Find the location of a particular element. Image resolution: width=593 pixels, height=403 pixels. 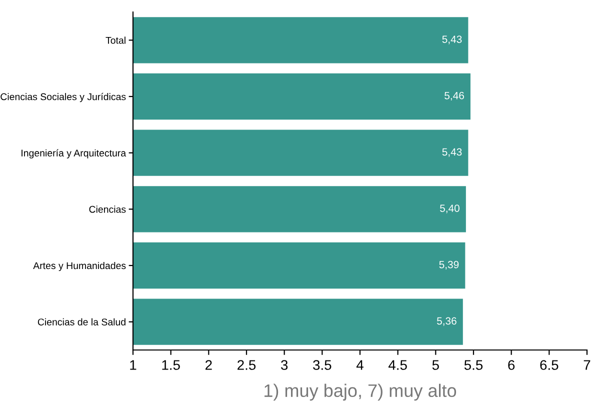

y-tick-label: Ciencias Sociales y Jurídicas is located at coordinates (63, 97).